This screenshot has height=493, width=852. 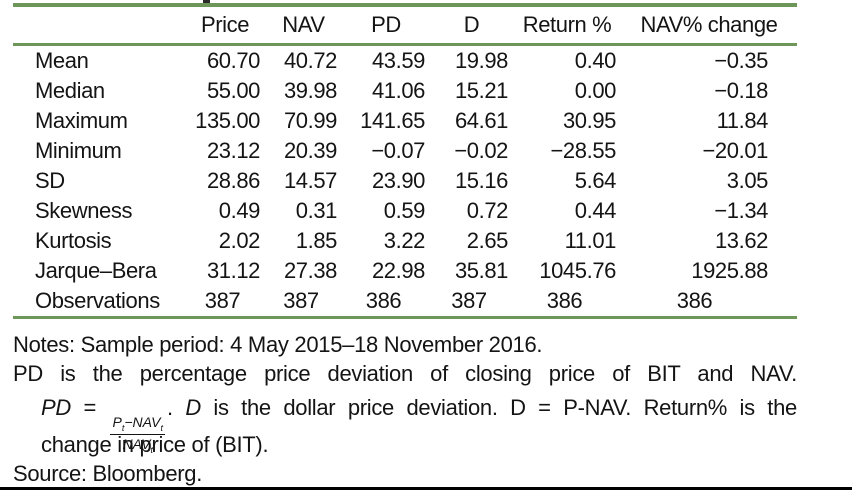 I want to click on column-header-nav-pct-change: NAV% change, so click(x=709, y=25).